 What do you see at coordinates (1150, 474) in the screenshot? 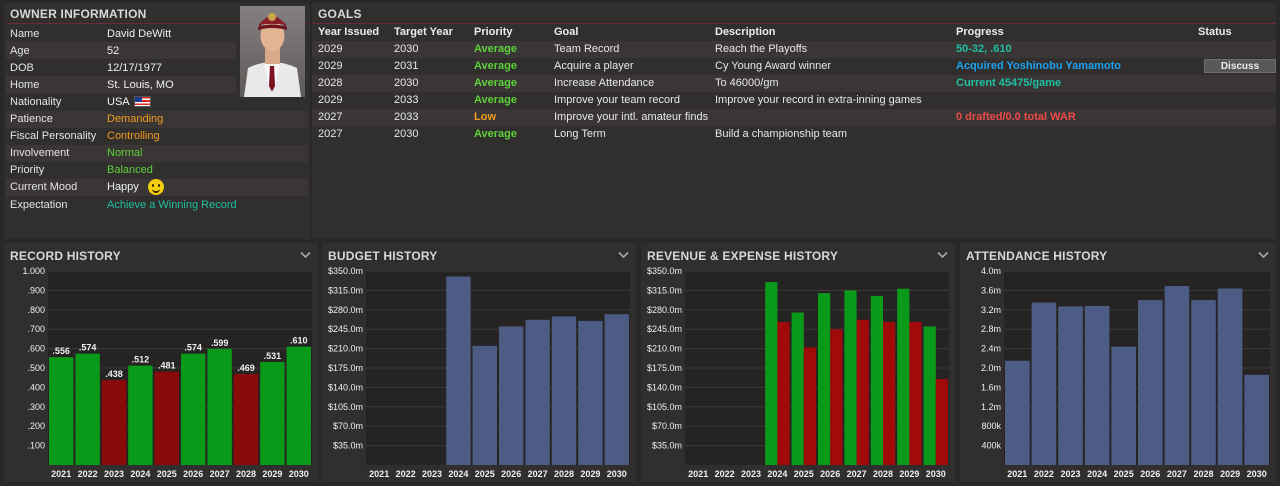
I see `x-tick-label: 2026` at bounding box center [1150, 474].